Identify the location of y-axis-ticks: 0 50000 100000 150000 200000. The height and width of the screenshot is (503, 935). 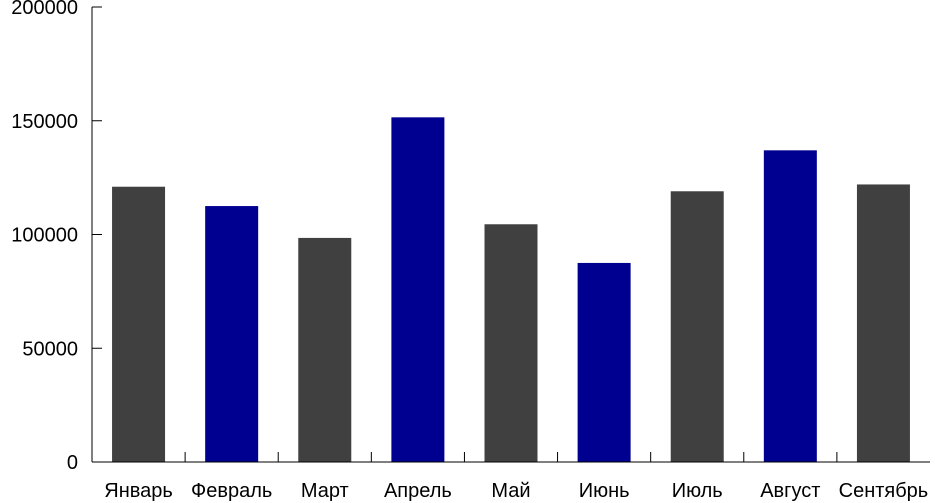
(56, 237).